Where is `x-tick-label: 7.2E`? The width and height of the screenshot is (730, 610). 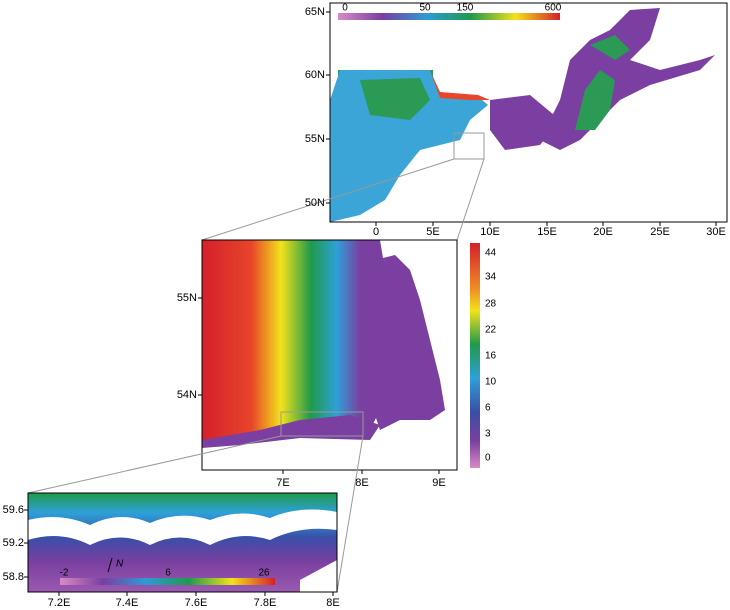 x-tick-label: 7.2E is located at coordinates (59, 603).